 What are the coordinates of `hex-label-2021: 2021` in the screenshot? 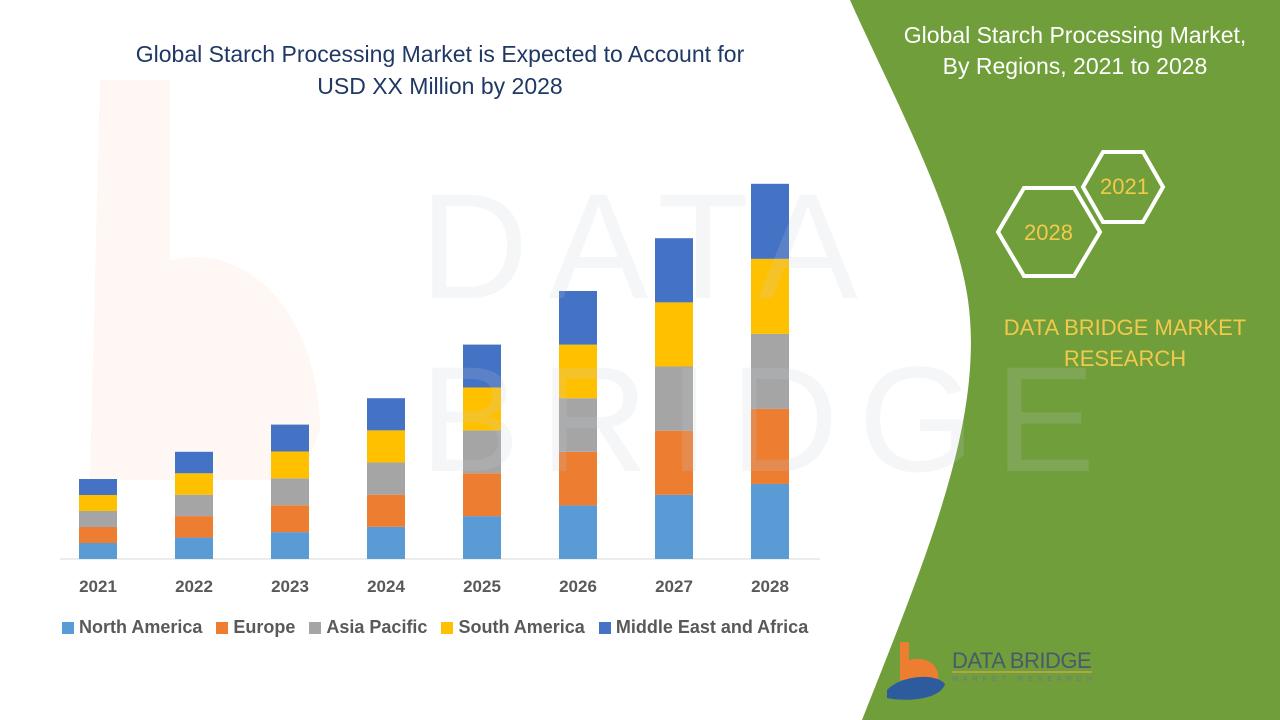 It's located at (1124, 186).